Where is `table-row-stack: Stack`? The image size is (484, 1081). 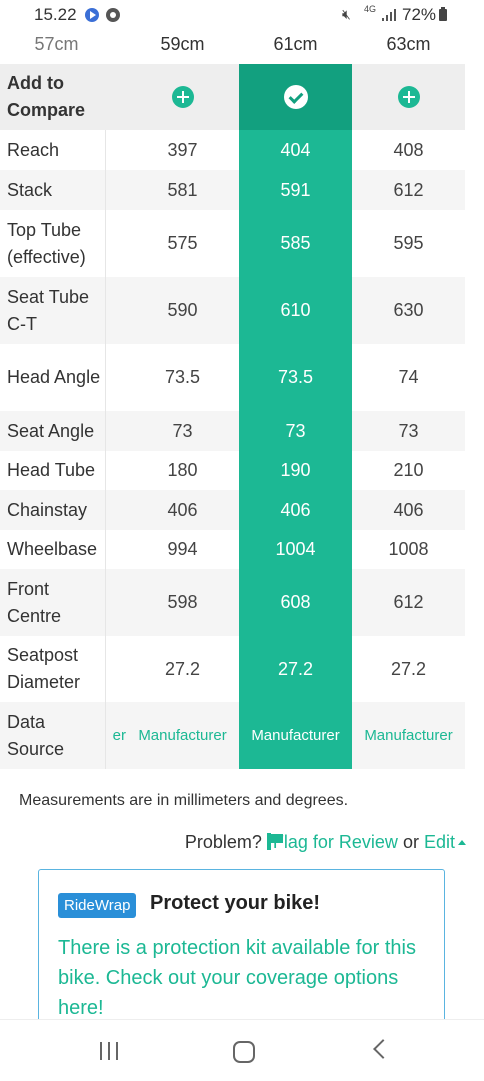
table-row-stack: Stack is located at coordinates (232, 190).